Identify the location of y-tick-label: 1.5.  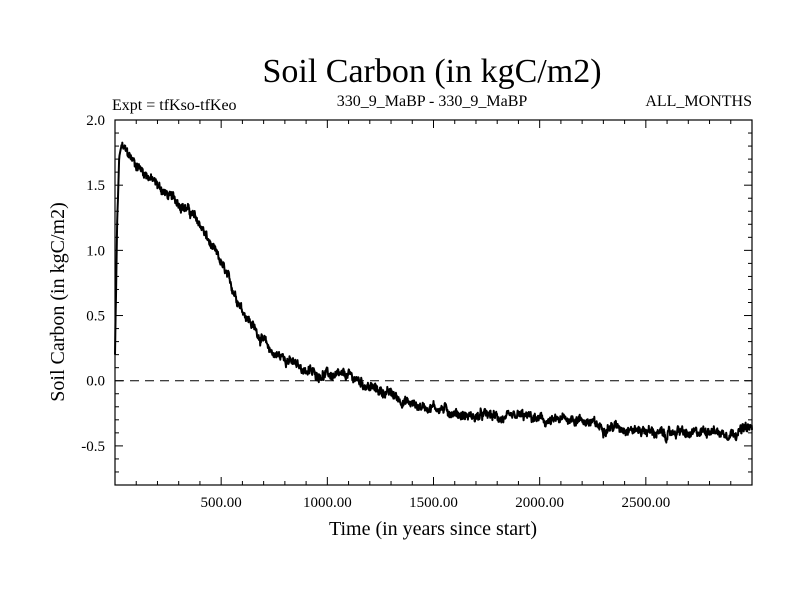
(95, 186).